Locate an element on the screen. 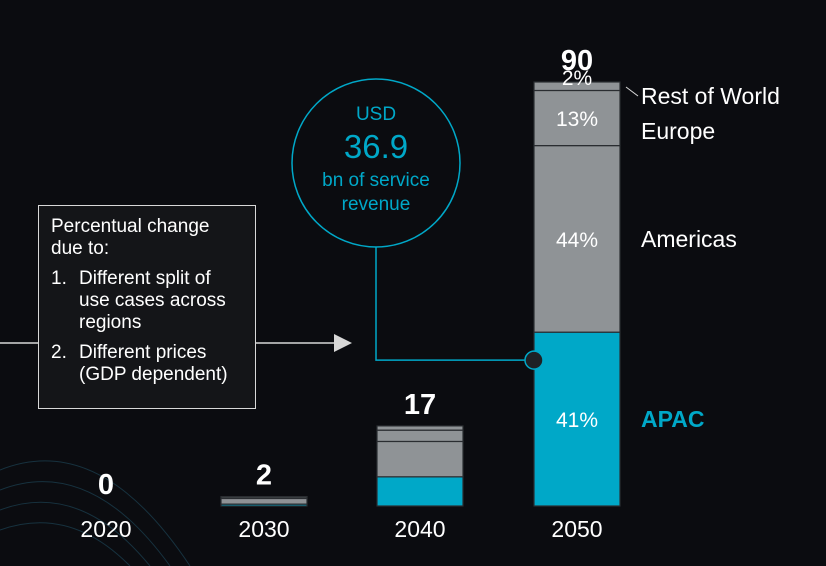 The image size is (826, 566). bar-segment-2050-apac is located at coordinates (577, 419).